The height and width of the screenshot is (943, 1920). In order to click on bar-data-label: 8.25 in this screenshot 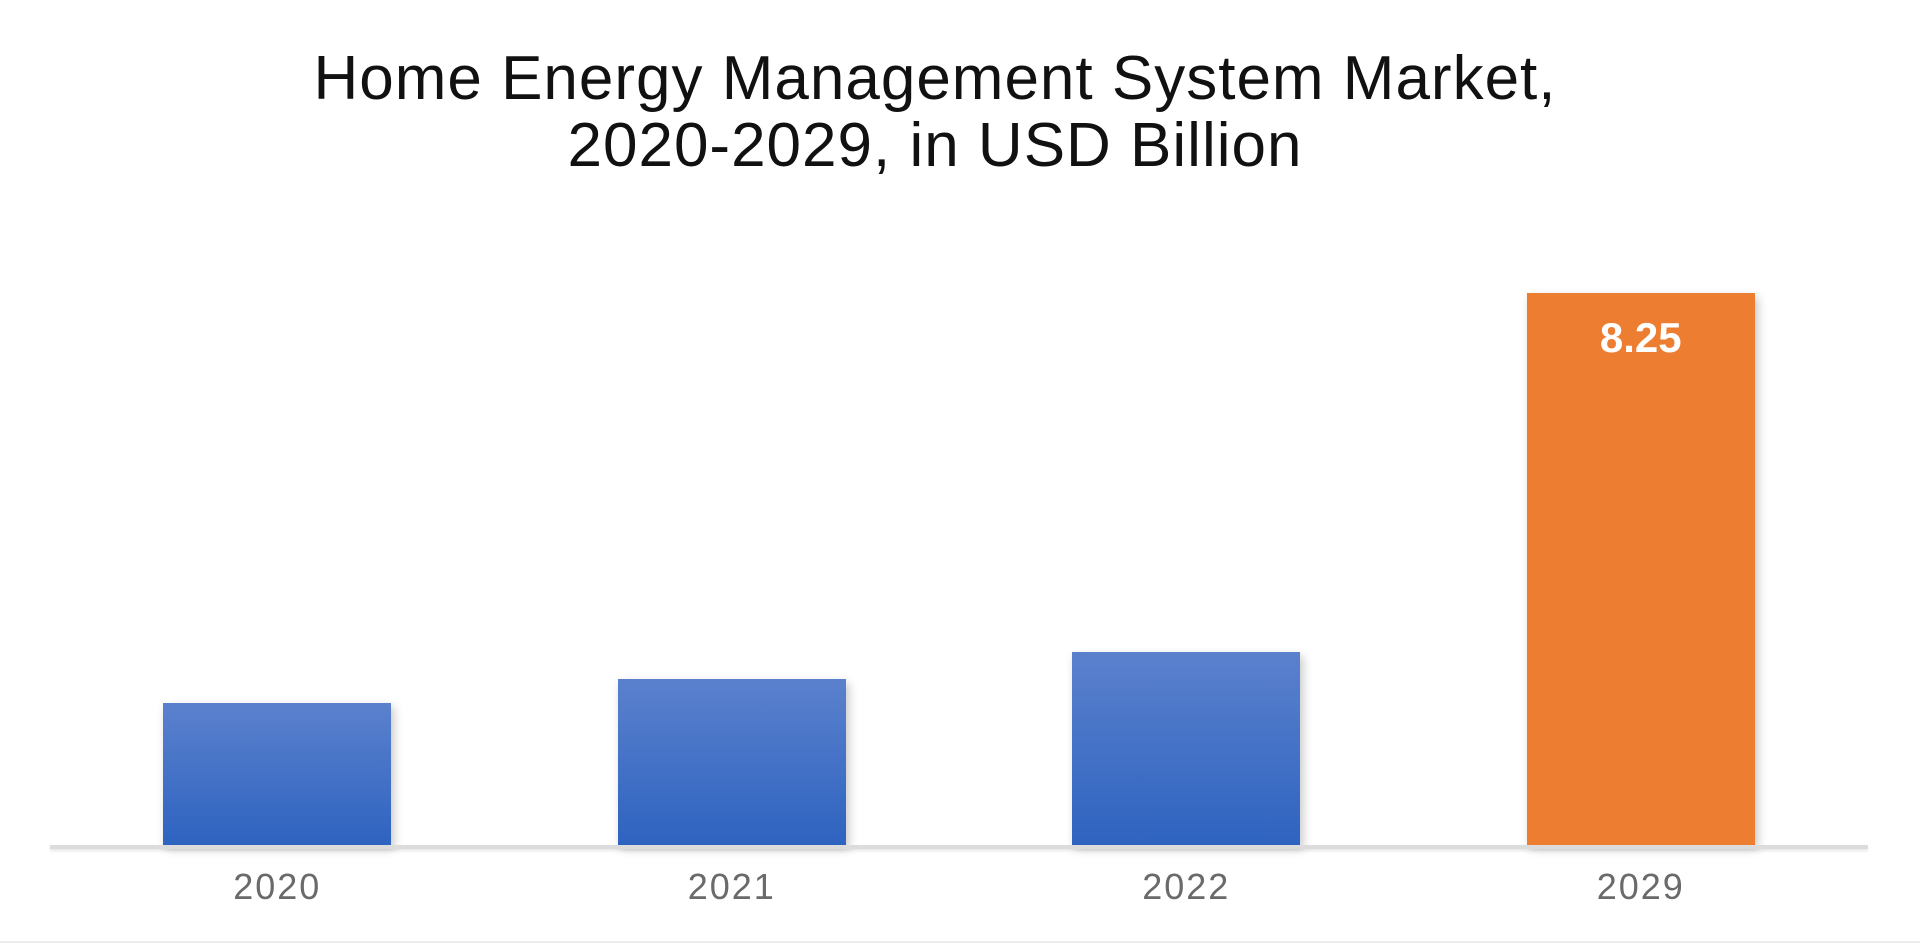, I will do `click(1640, 337)`.